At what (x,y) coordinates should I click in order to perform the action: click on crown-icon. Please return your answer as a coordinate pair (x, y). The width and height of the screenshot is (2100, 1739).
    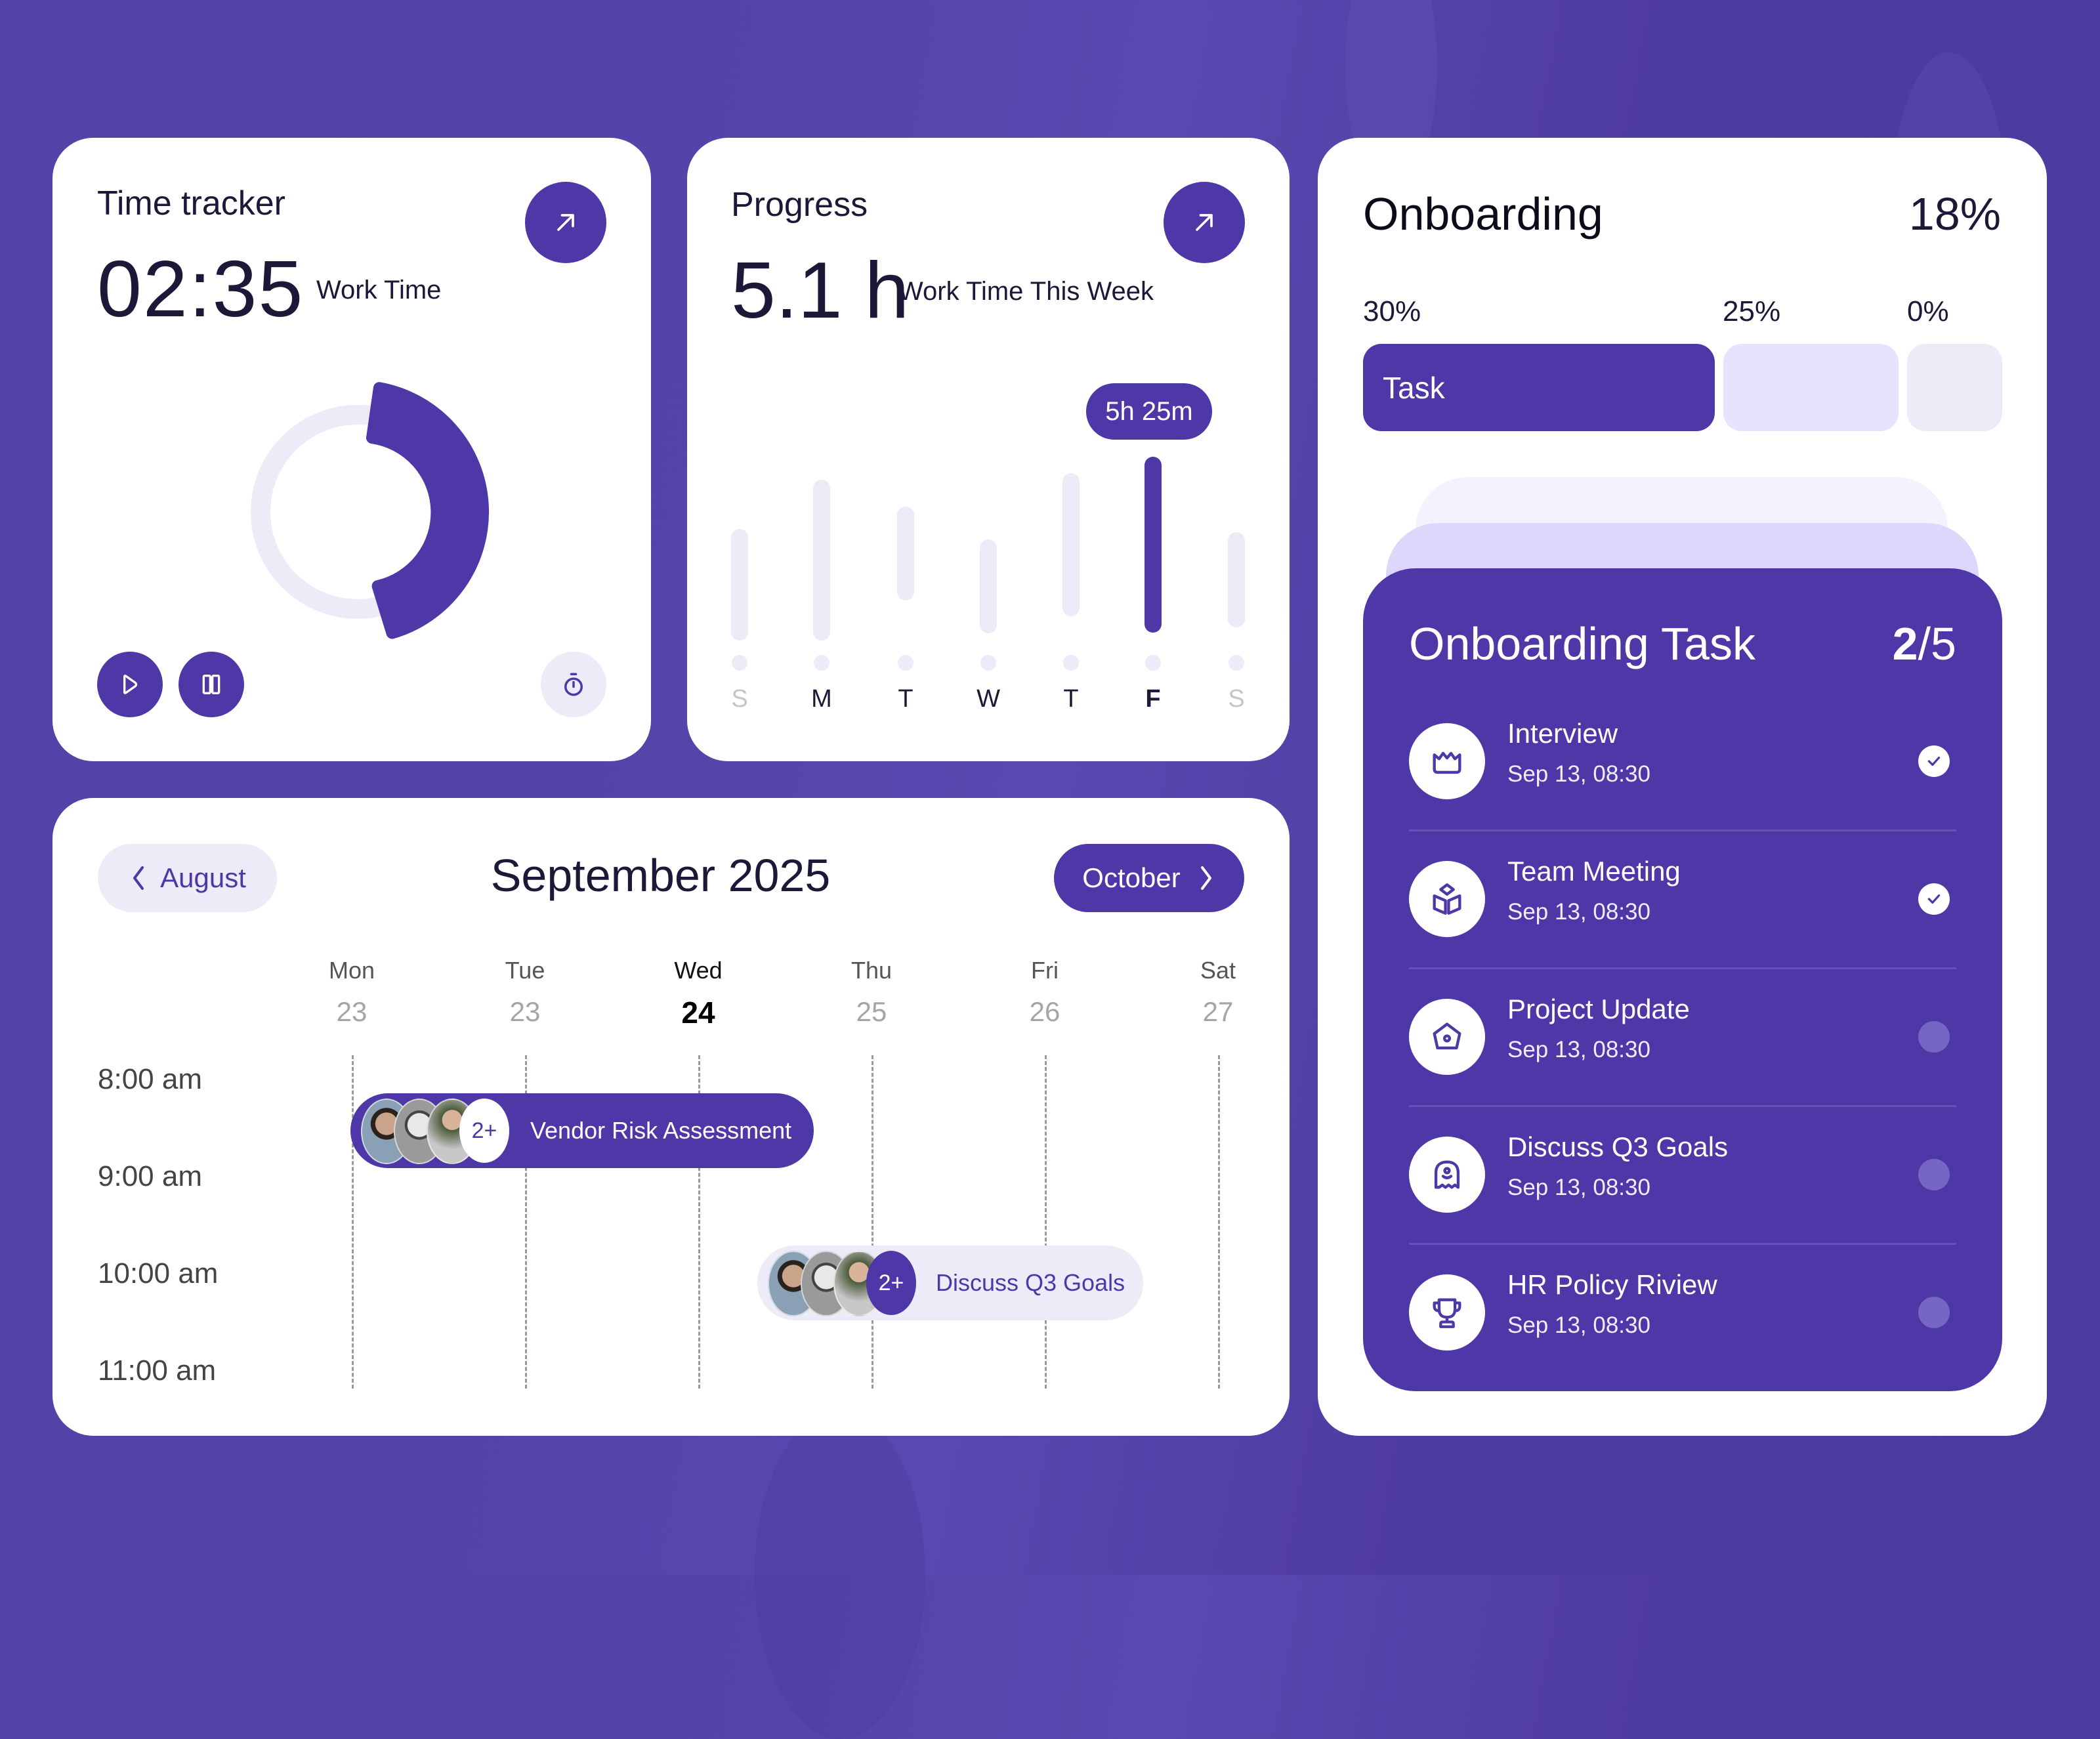
    Looking at the image, I should click on (1447, 763).